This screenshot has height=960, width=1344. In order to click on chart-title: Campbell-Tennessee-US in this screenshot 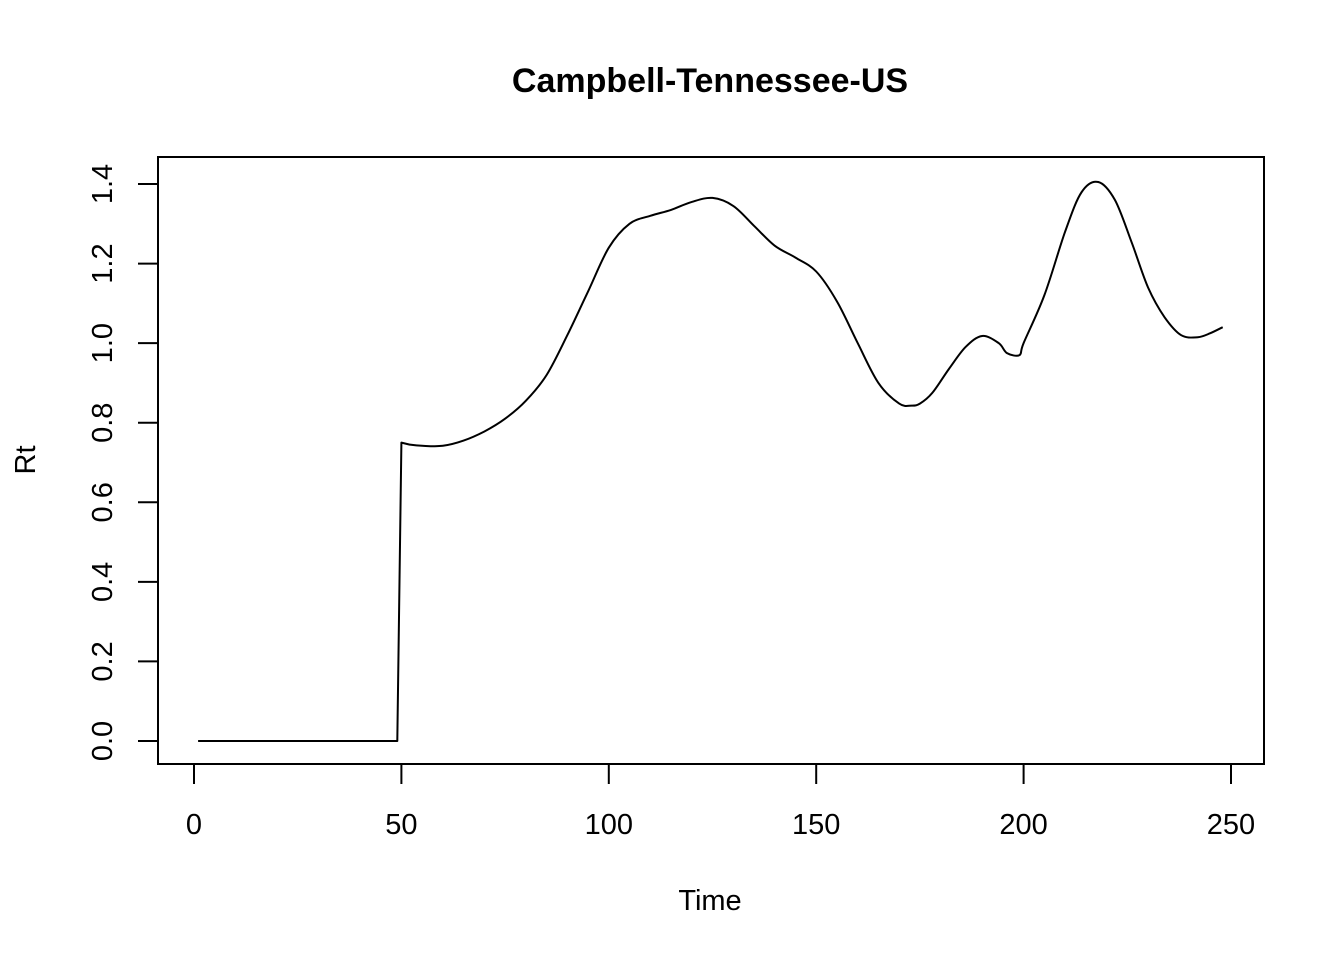, I will do `click(710, 81)`.